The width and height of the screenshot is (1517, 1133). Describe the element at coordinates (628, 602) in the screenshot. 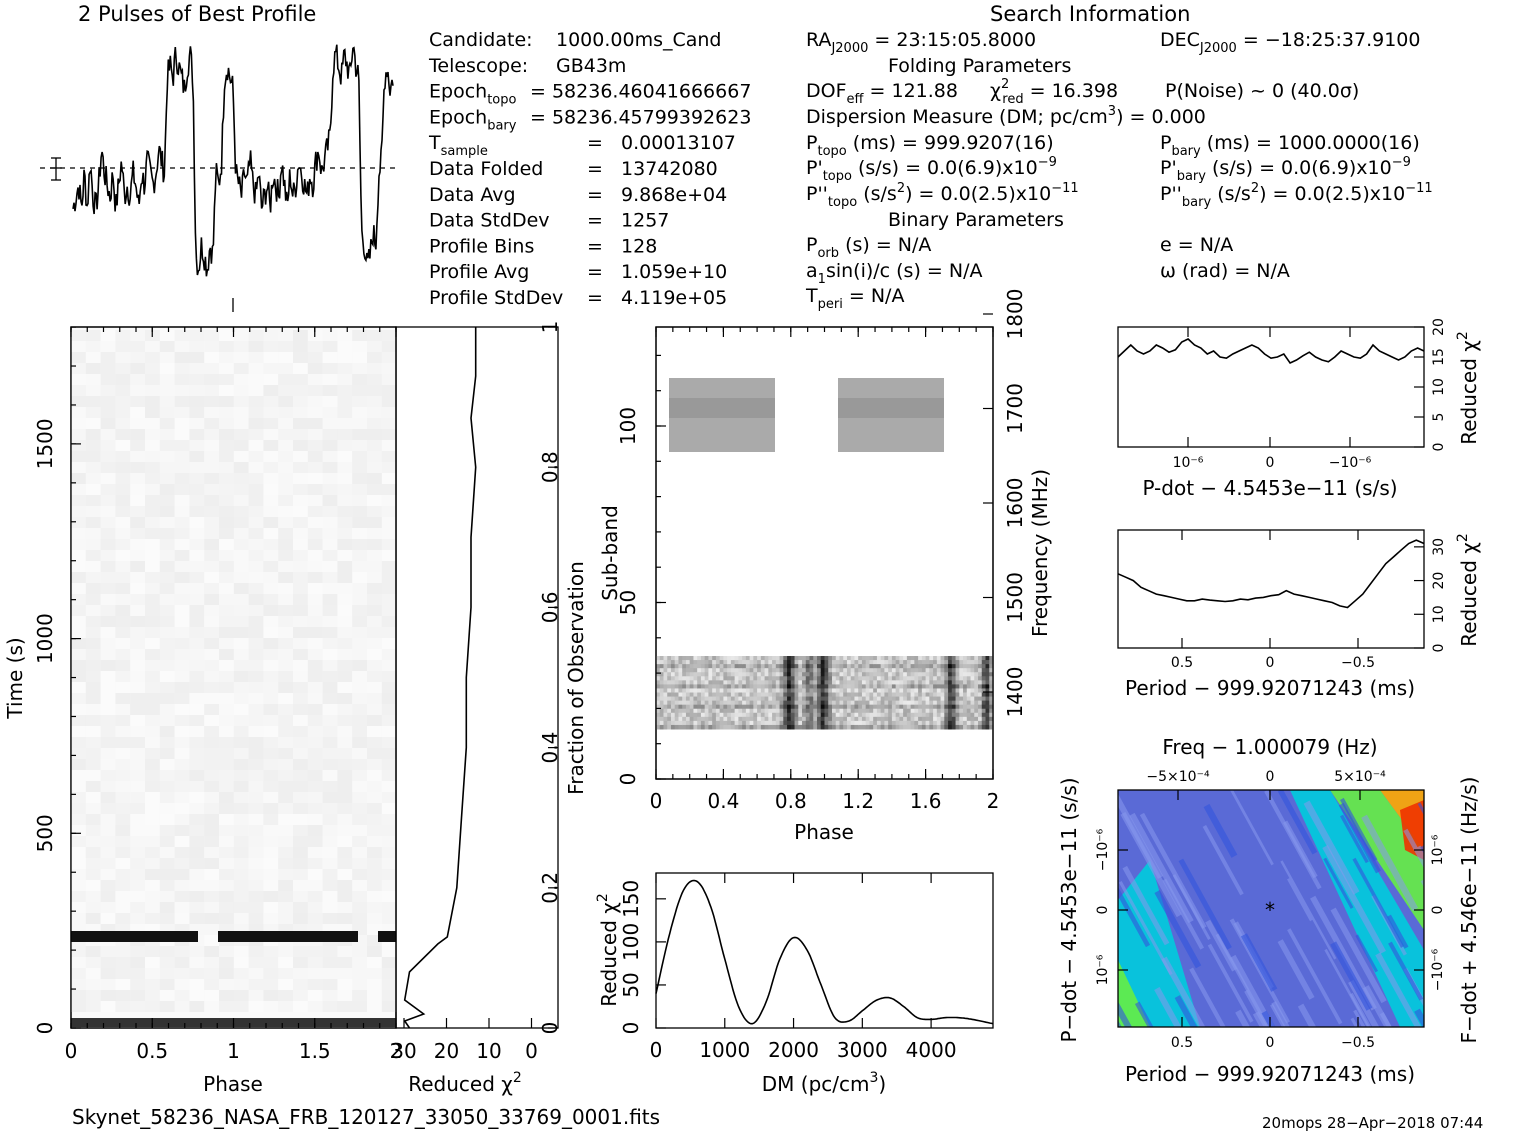

I see `tick-label: 50` at that location.